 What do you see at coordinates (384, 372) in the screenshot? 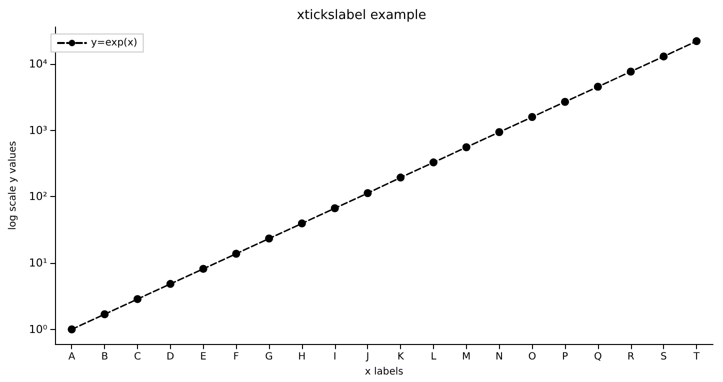
I see `x-axis-title: x labels` at bounding box center [384, 372].